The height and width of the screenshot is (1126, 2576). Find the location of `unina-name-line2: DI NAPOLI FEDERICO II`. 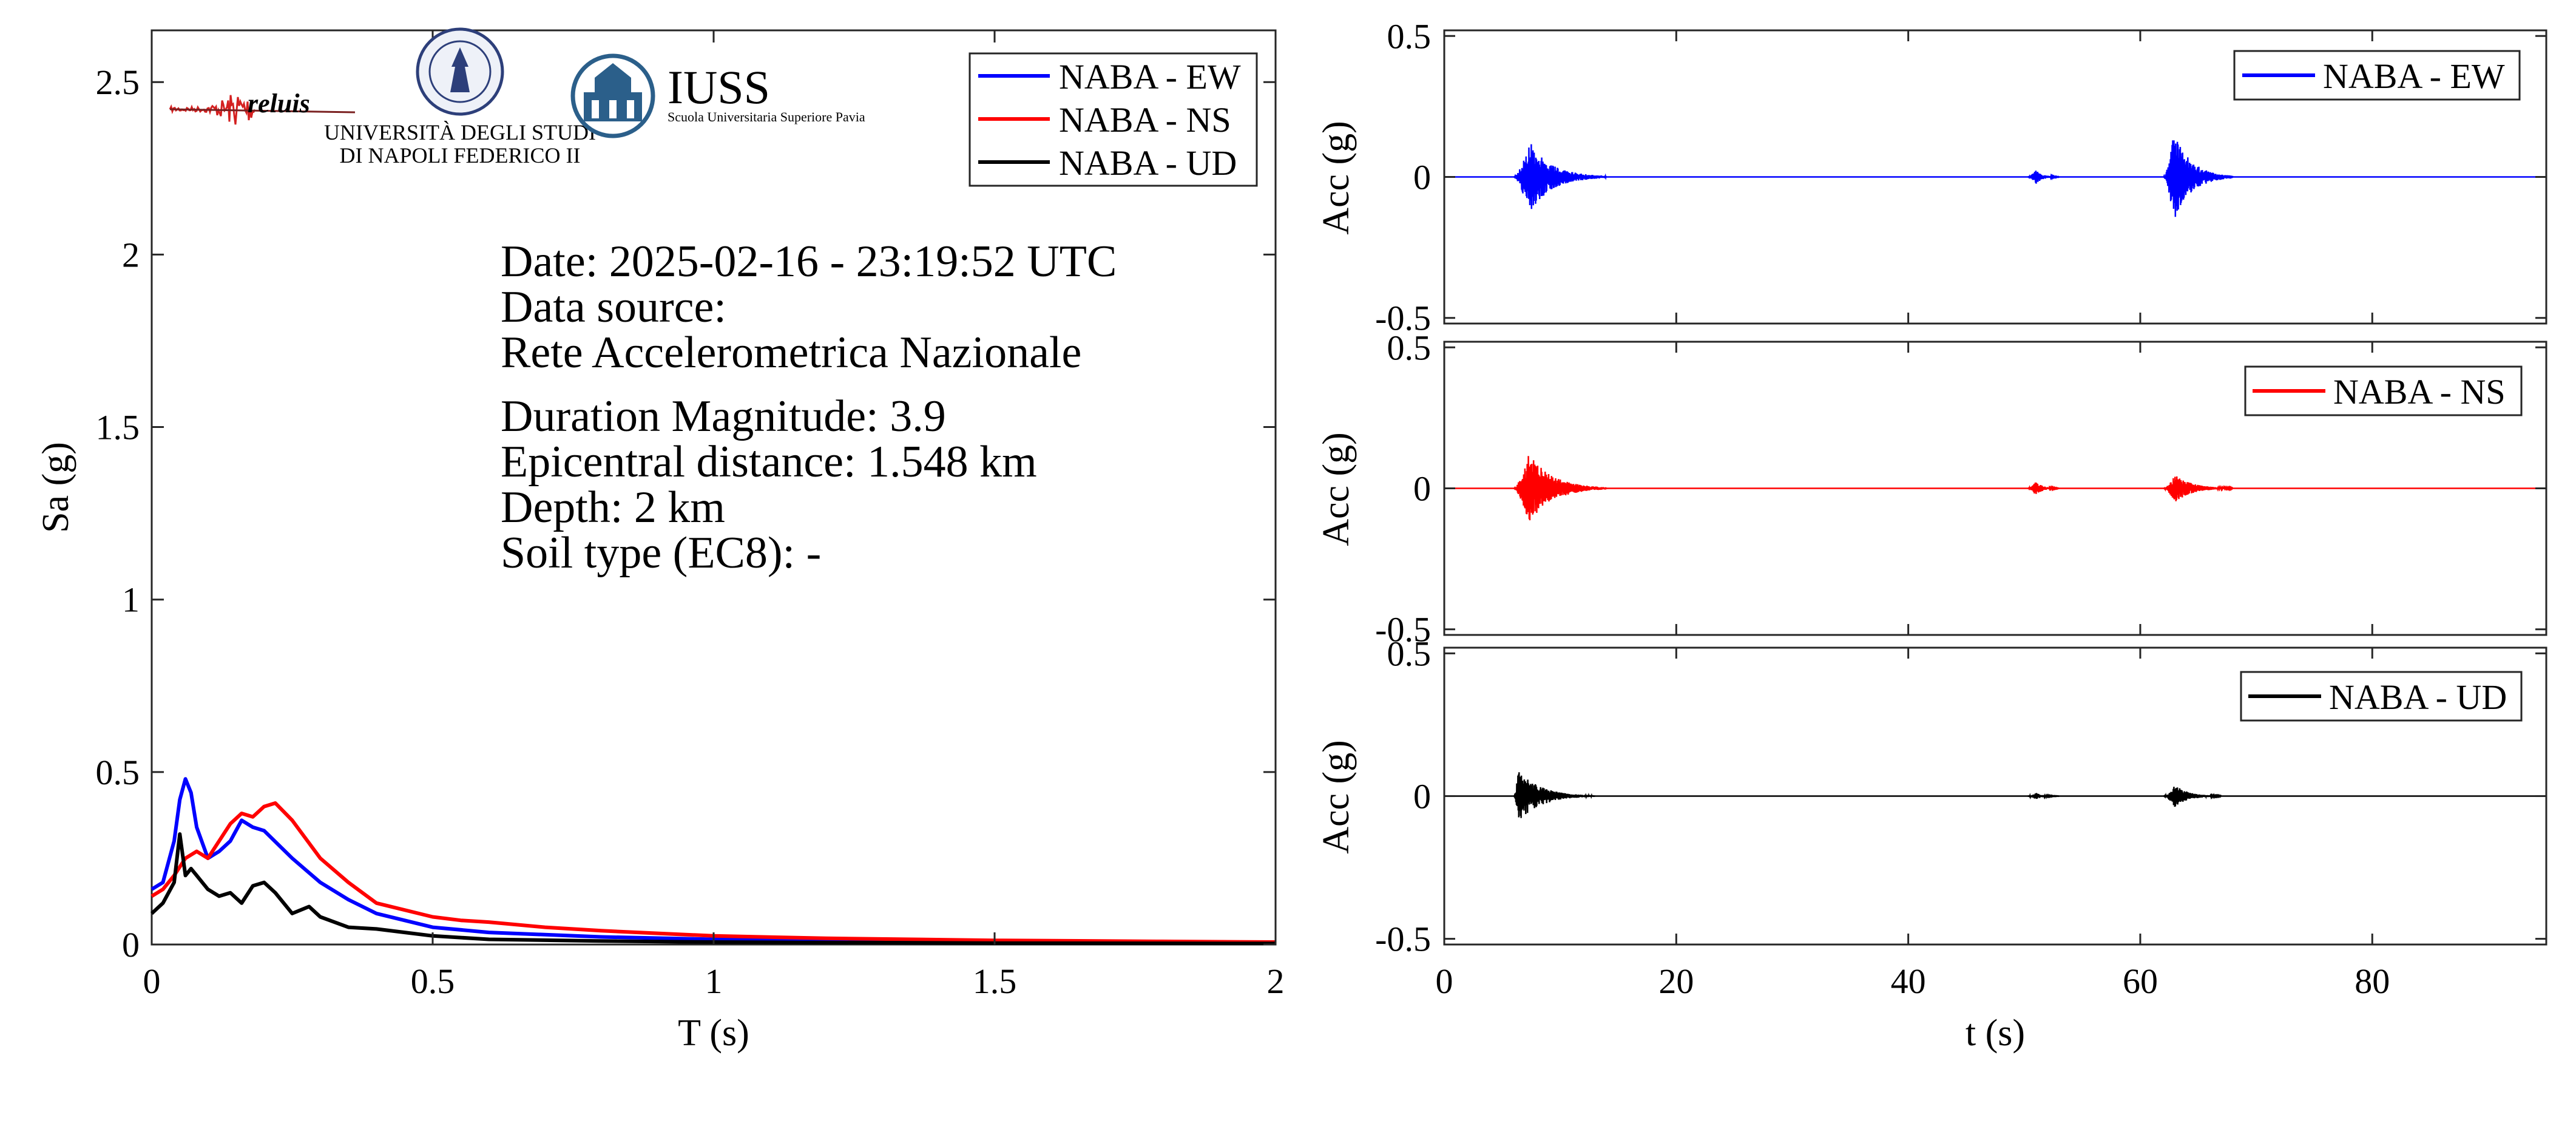

unina-name-line2: DI NAPOLI FEDERICO II is located at coordinates (460, 155).